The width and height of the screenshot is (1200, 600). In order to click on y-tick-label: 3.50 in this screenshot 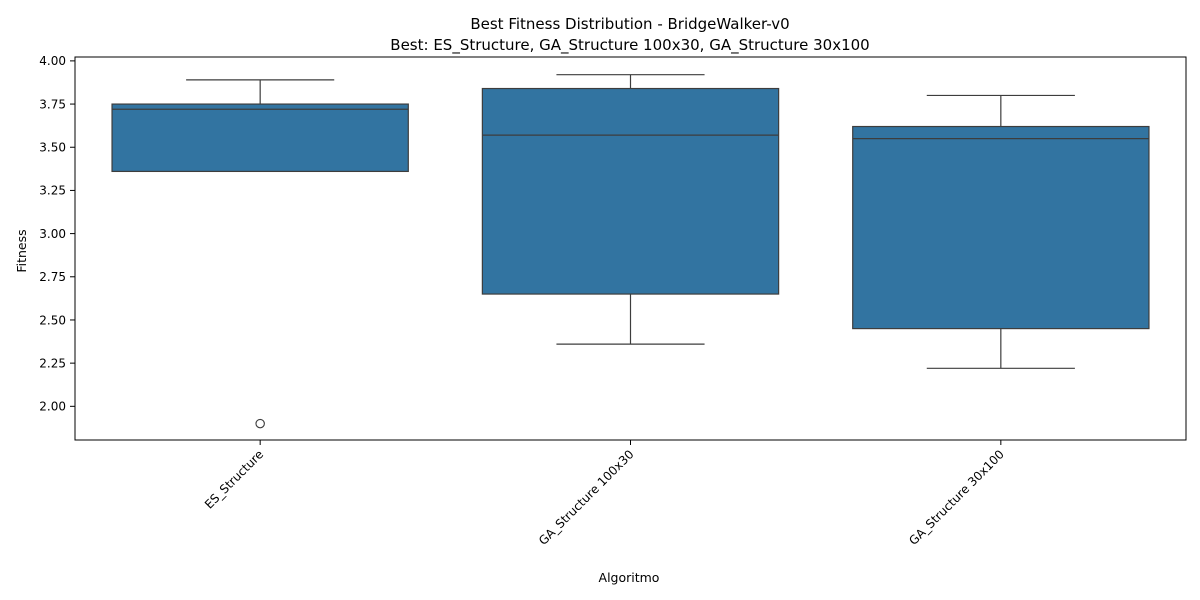, I will do `click(52, 148)`.